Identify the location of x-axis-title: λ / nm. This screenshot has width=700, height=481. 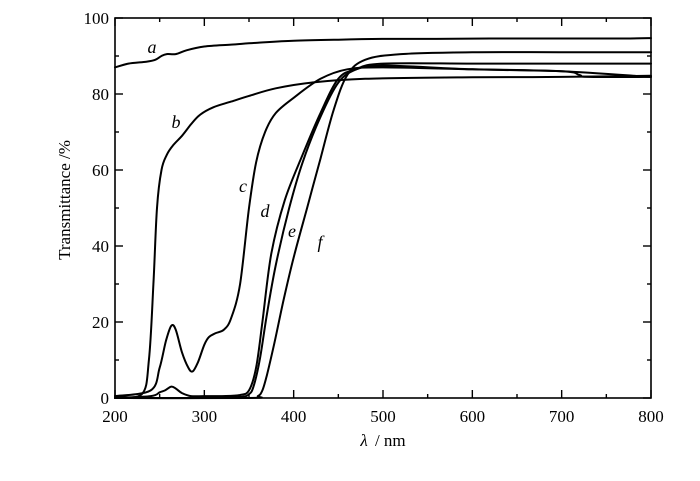
(382, 440).